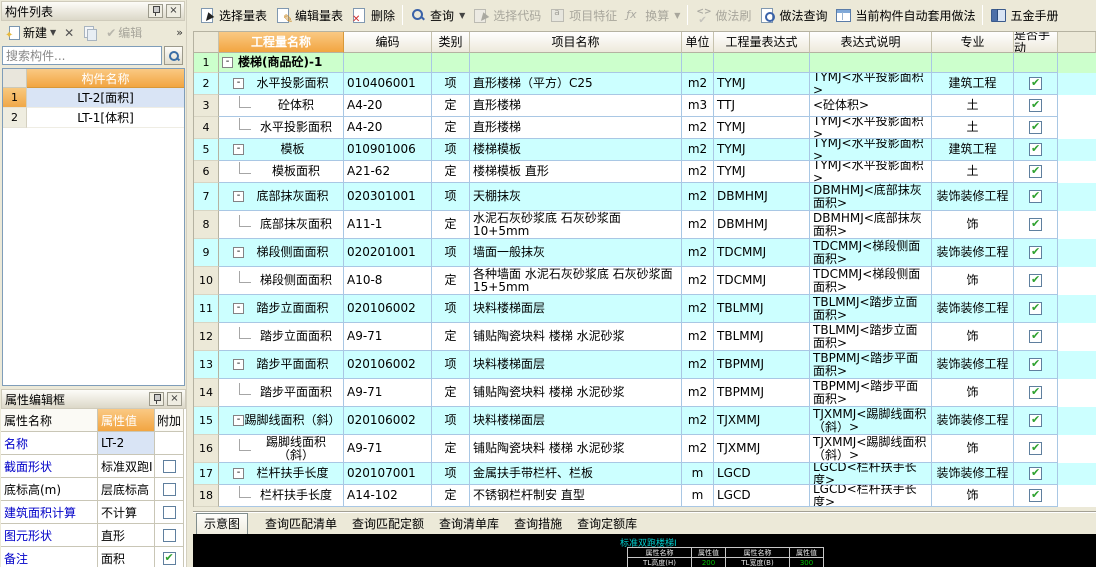  What do you see at coordinates (388, 225) in the screenshot?
I see `cell-code: A11-1` at bounding box center [388, 225].